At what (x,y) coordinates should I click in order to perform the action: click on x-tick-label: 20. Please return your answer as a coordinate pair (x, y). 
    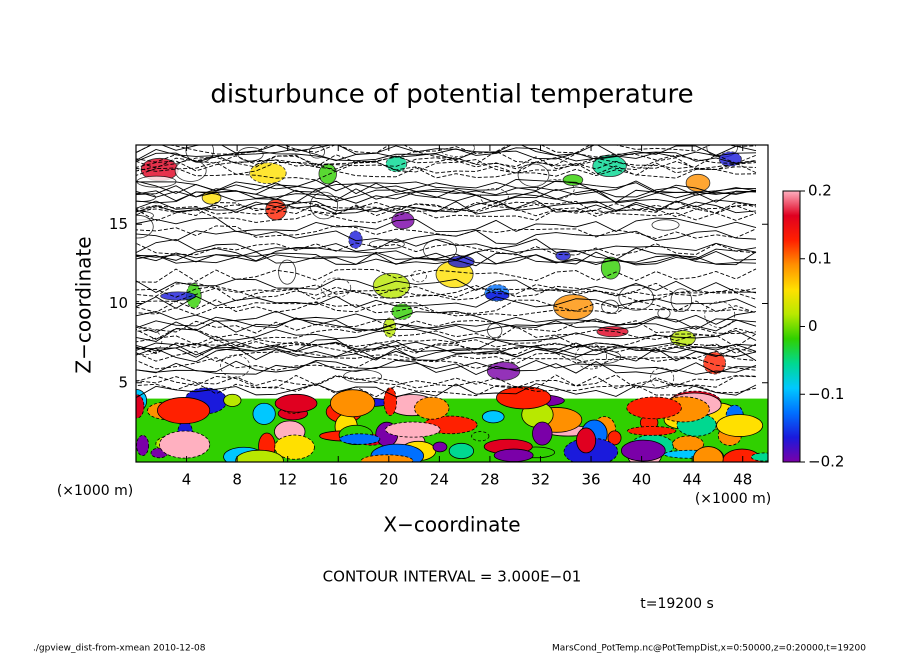
    Looking at the image, I should click on (388, 480).